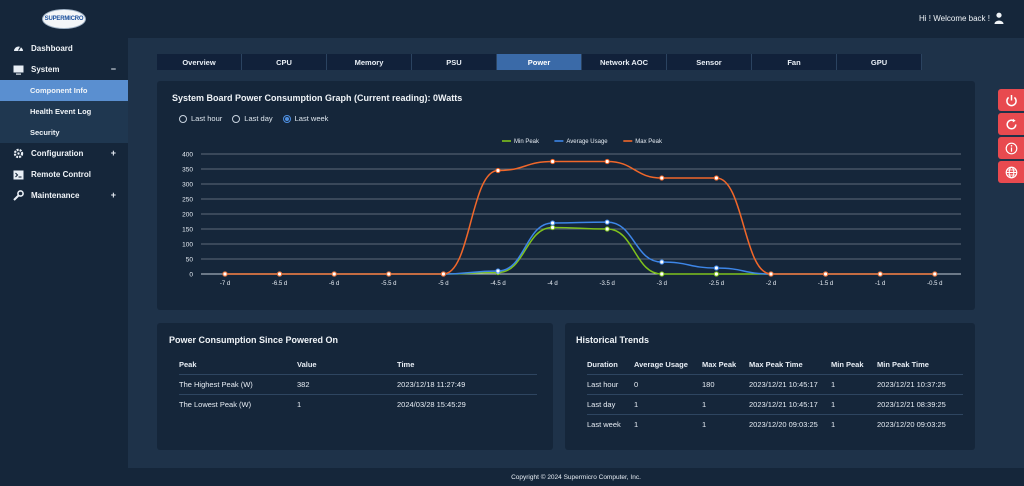 The image size is (1024, 486). Describe the element at coordinates (790, 383) in the screenshot. I see `table-cell: 2023/12/21 10:45:17` at that location.